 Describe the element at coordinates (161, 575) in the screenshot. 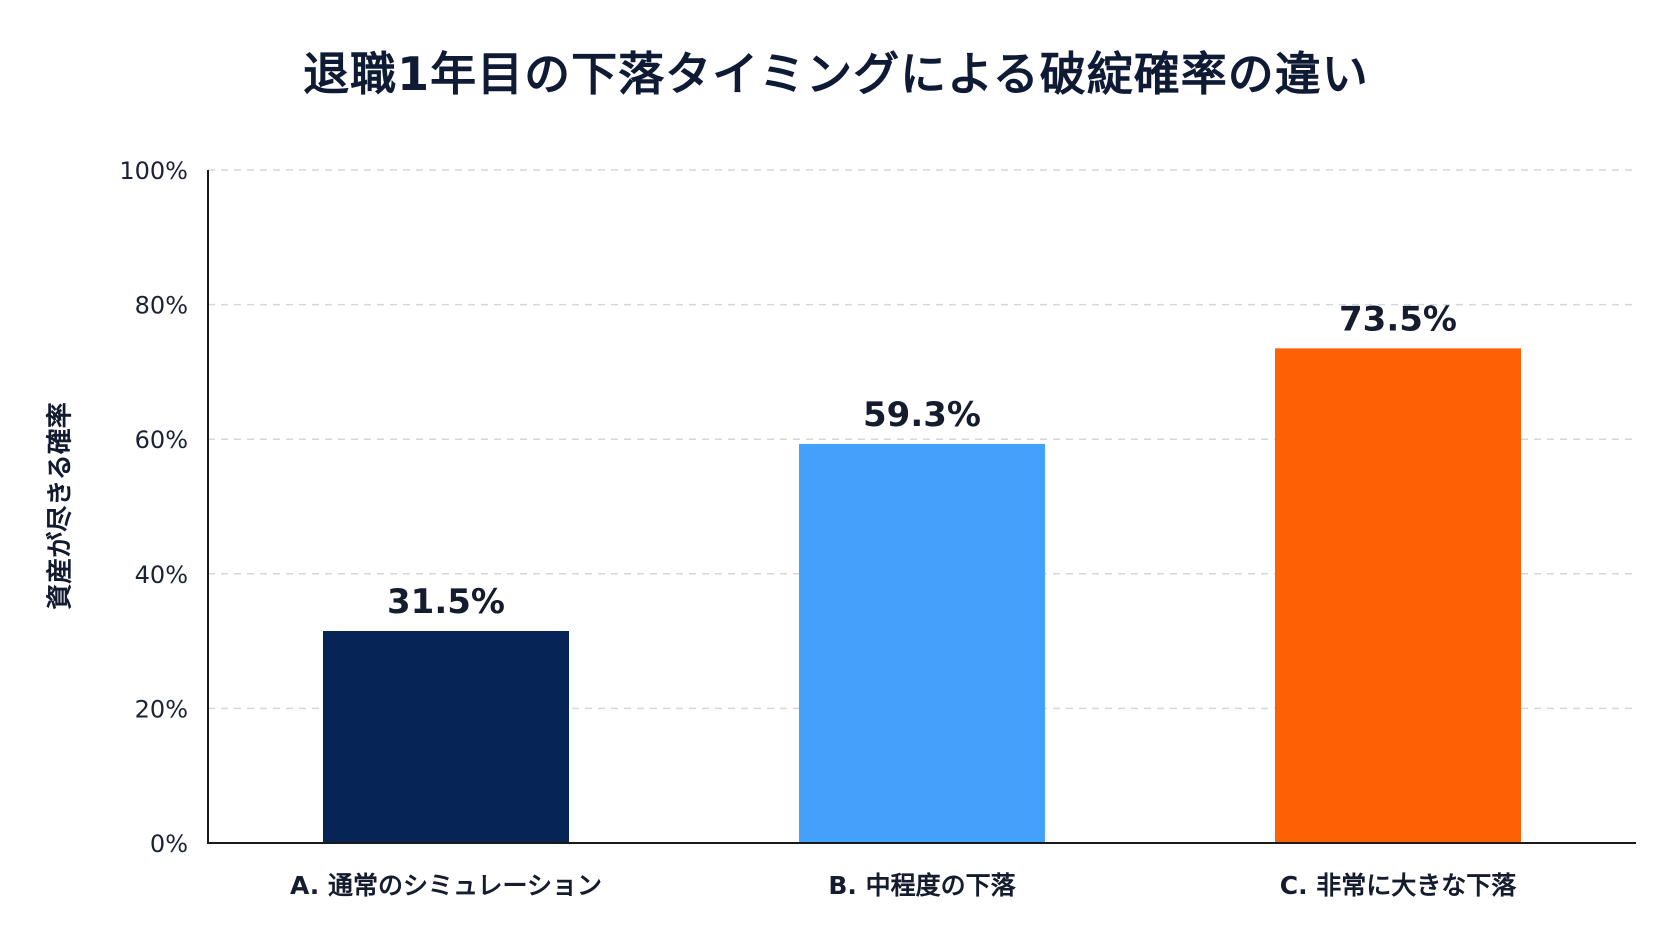

I see `y-tick-label: 40%` at that location.